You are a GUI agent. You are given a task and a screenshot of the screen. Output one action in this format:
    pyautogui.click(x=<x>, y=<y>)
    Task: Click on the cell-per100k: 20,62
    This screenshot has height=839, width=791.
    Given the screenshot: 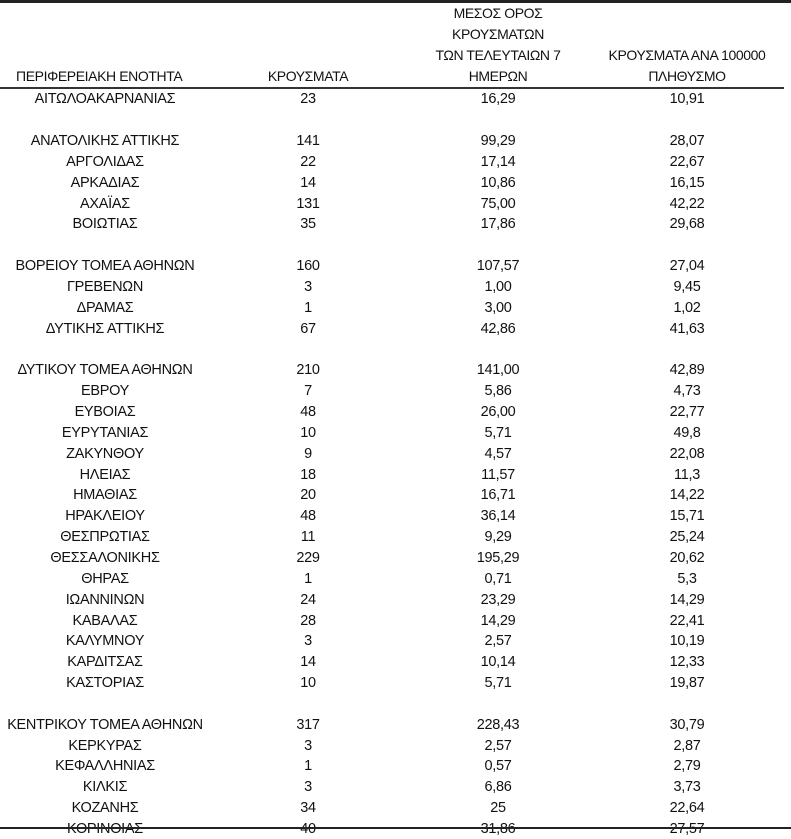 What is the action you would take?
    pyautogui.click(x=687, y=557)
    